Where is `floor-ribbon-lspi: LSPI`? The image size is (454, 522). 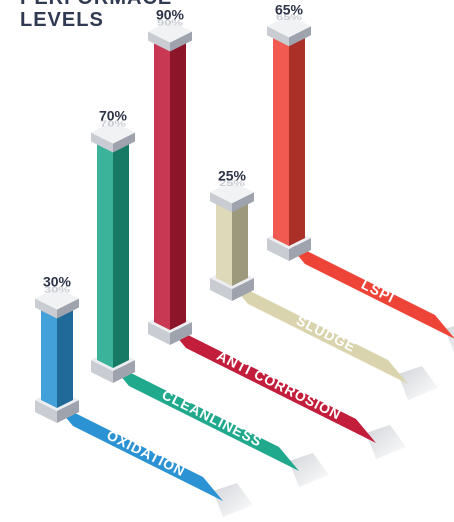 floor-ribbon-lspi: LSPI is located at coordinates (369, 296).